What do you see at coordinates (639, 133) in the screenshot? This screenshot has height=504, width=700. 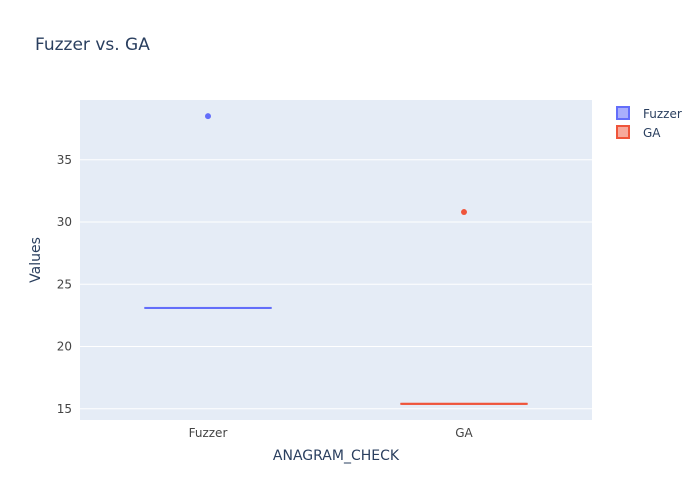 I see `legend-item: GA` at bounding box center [639, 133].